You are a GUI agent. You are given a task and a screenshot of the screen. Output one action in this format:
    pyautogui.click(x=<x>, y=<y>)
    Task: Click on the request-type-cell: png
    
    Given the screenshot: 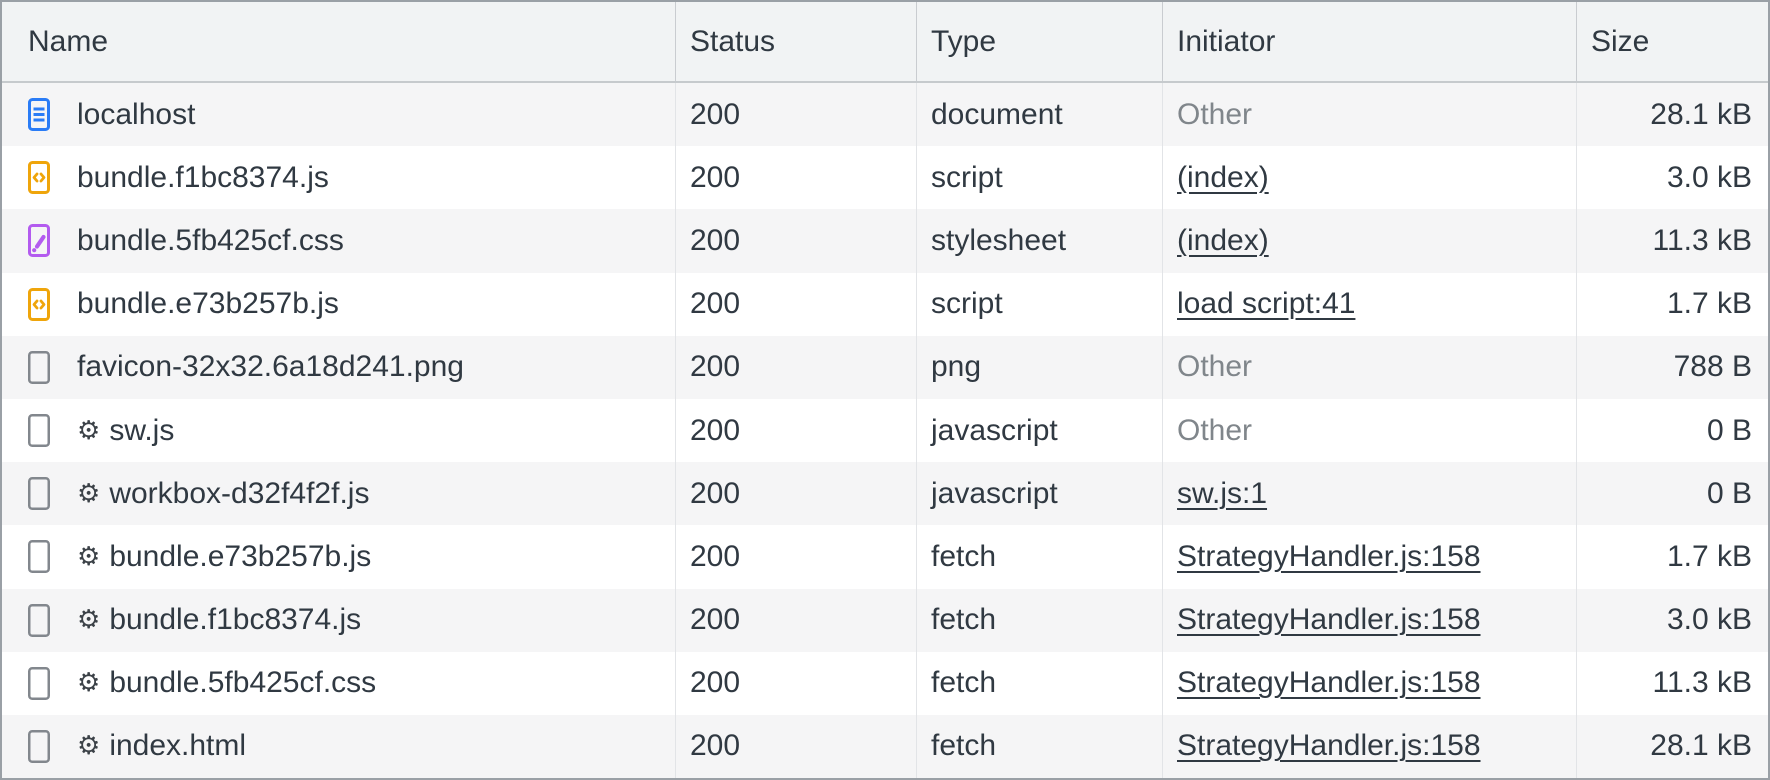 What is the action you would take?
    pyautogui.click(x=1040, y=367)
    